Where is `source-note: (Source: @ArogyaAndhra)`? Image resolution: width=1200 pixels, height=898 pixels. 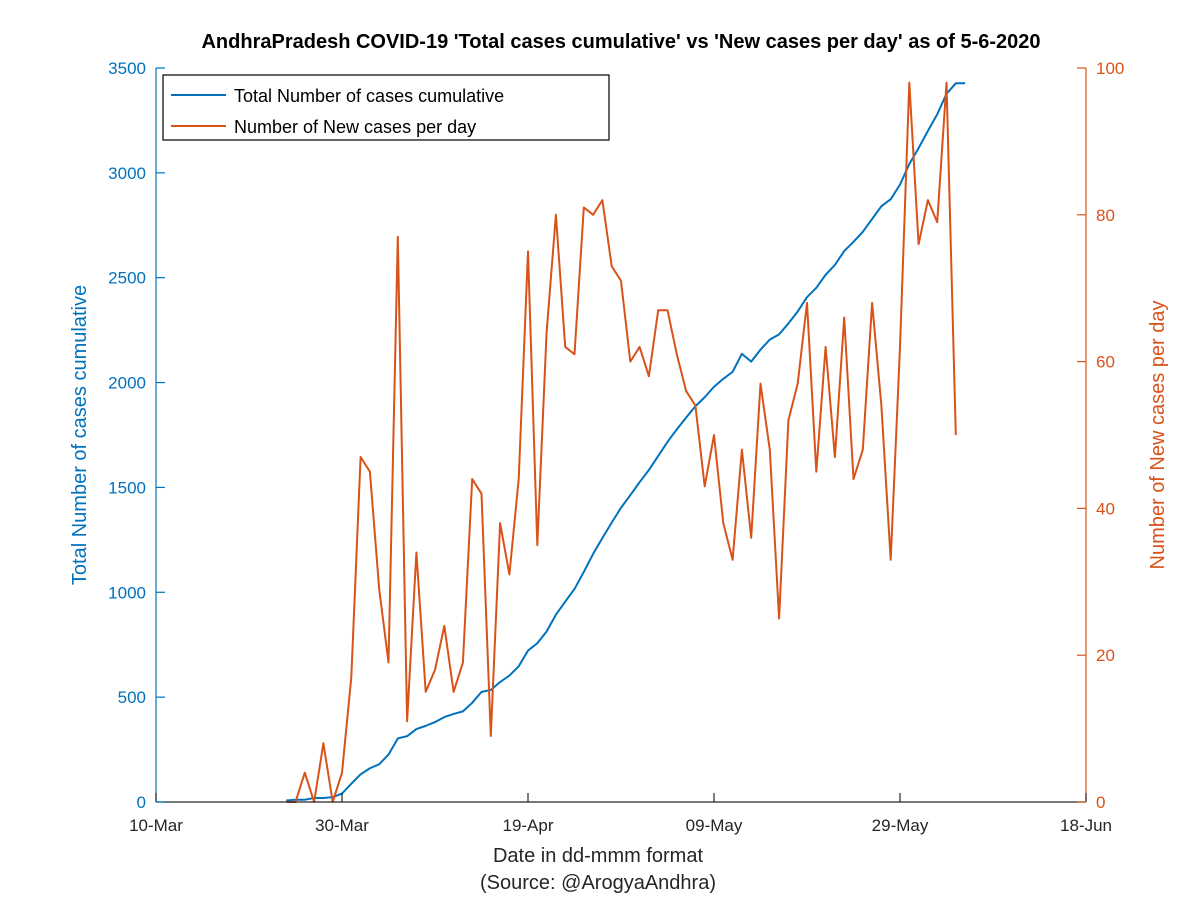
source-note: (Source: @ArogyaAndhra) is located at coordinates (598, 883).